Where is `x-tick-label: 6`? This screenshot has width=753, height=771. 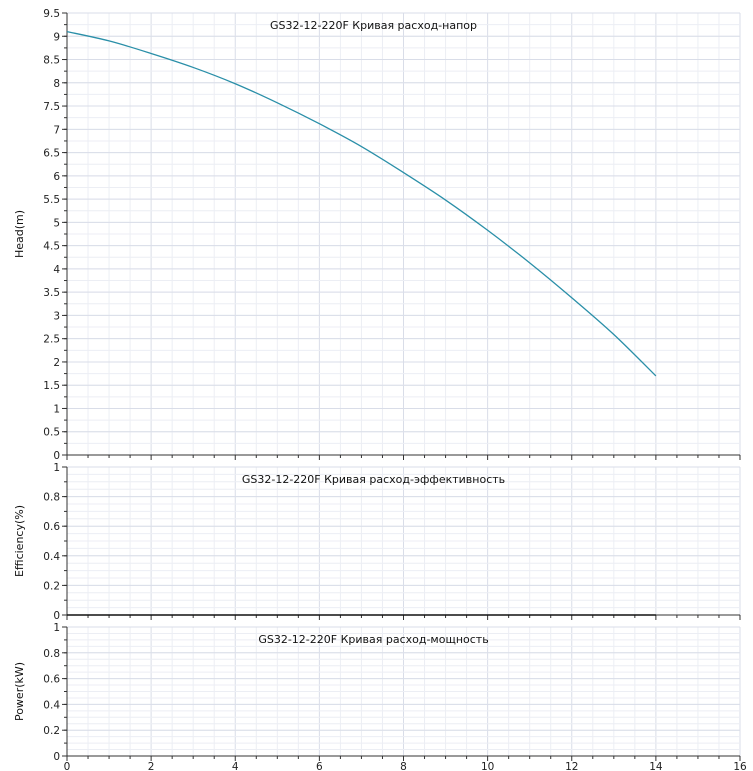 x-tick-label: 6 is located at coordinates (319, 766).